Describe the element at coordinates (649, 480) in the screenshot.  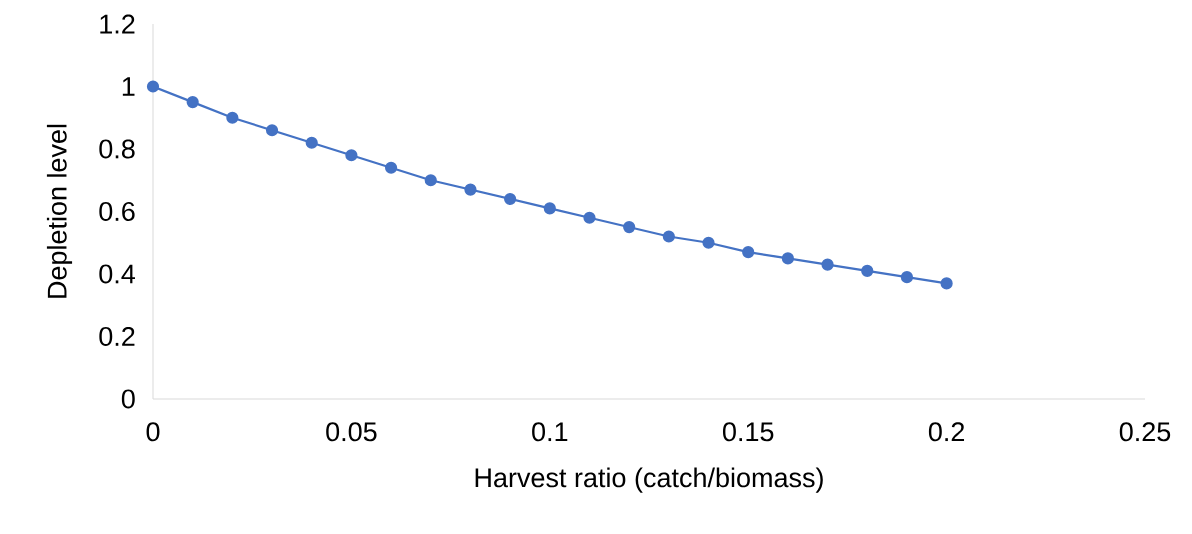
I see `x-axis-title: Harvest ratio (catch/biomass)` at that location.